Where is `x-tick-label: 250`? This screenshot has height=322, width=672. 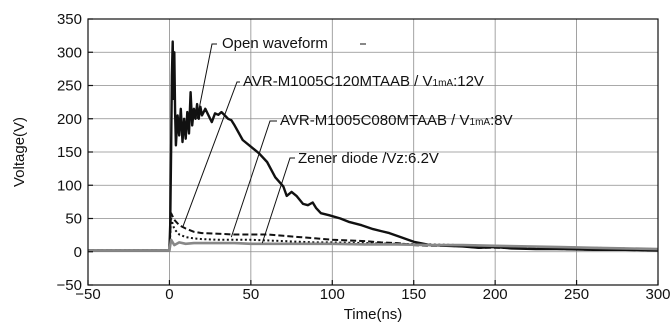 x-tick-label: 250 is located at coordinates (576, 294).